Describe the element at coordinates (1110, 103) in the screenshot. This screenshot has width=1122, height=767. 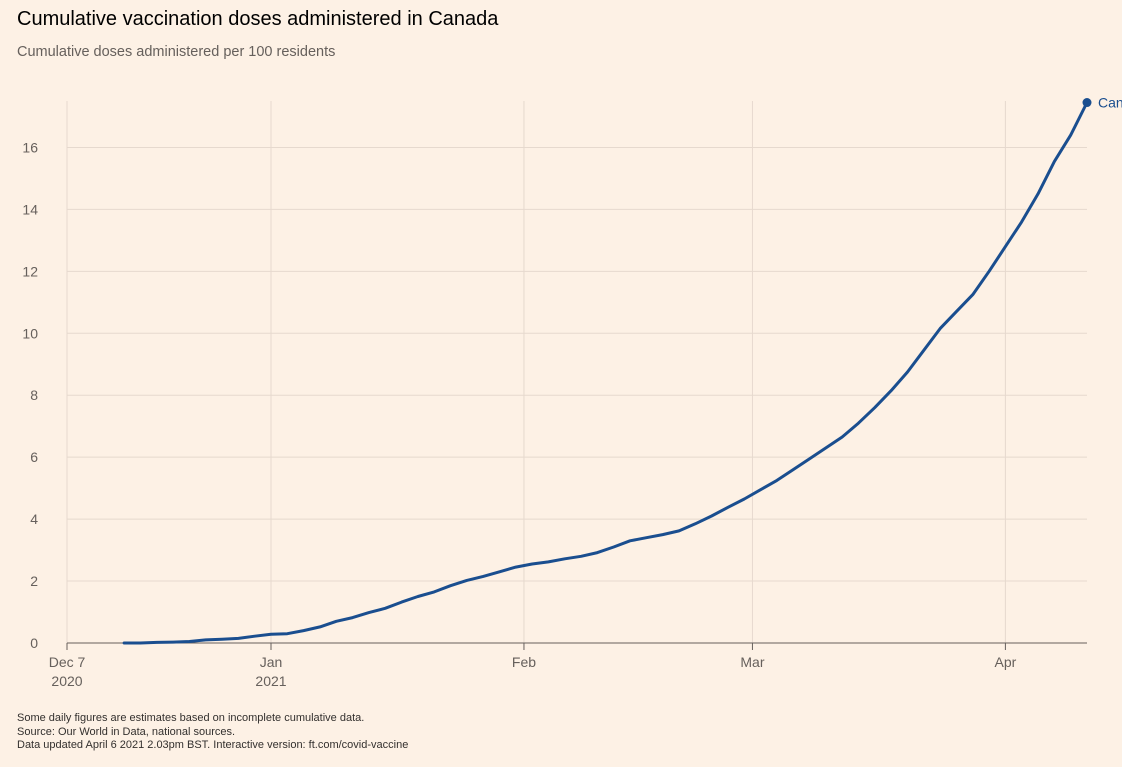
I see `series-label: Canada` at that location.